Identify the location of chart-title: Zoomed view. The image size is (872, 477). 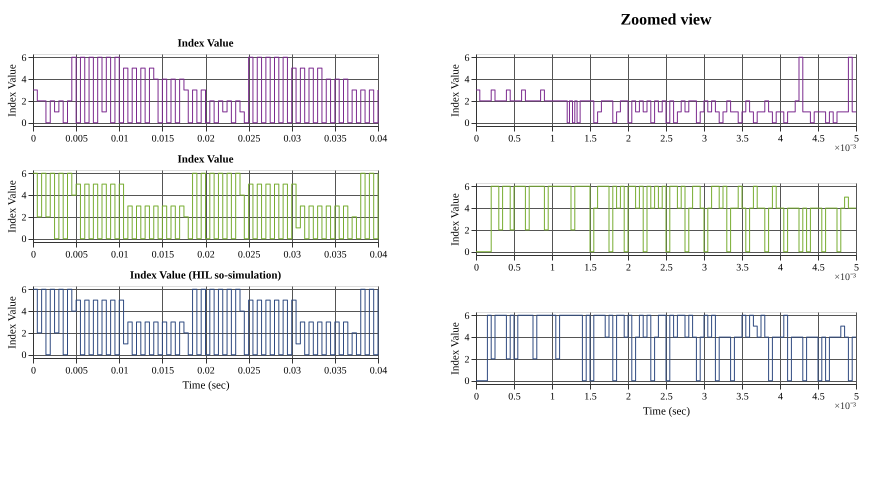
(666, 19).